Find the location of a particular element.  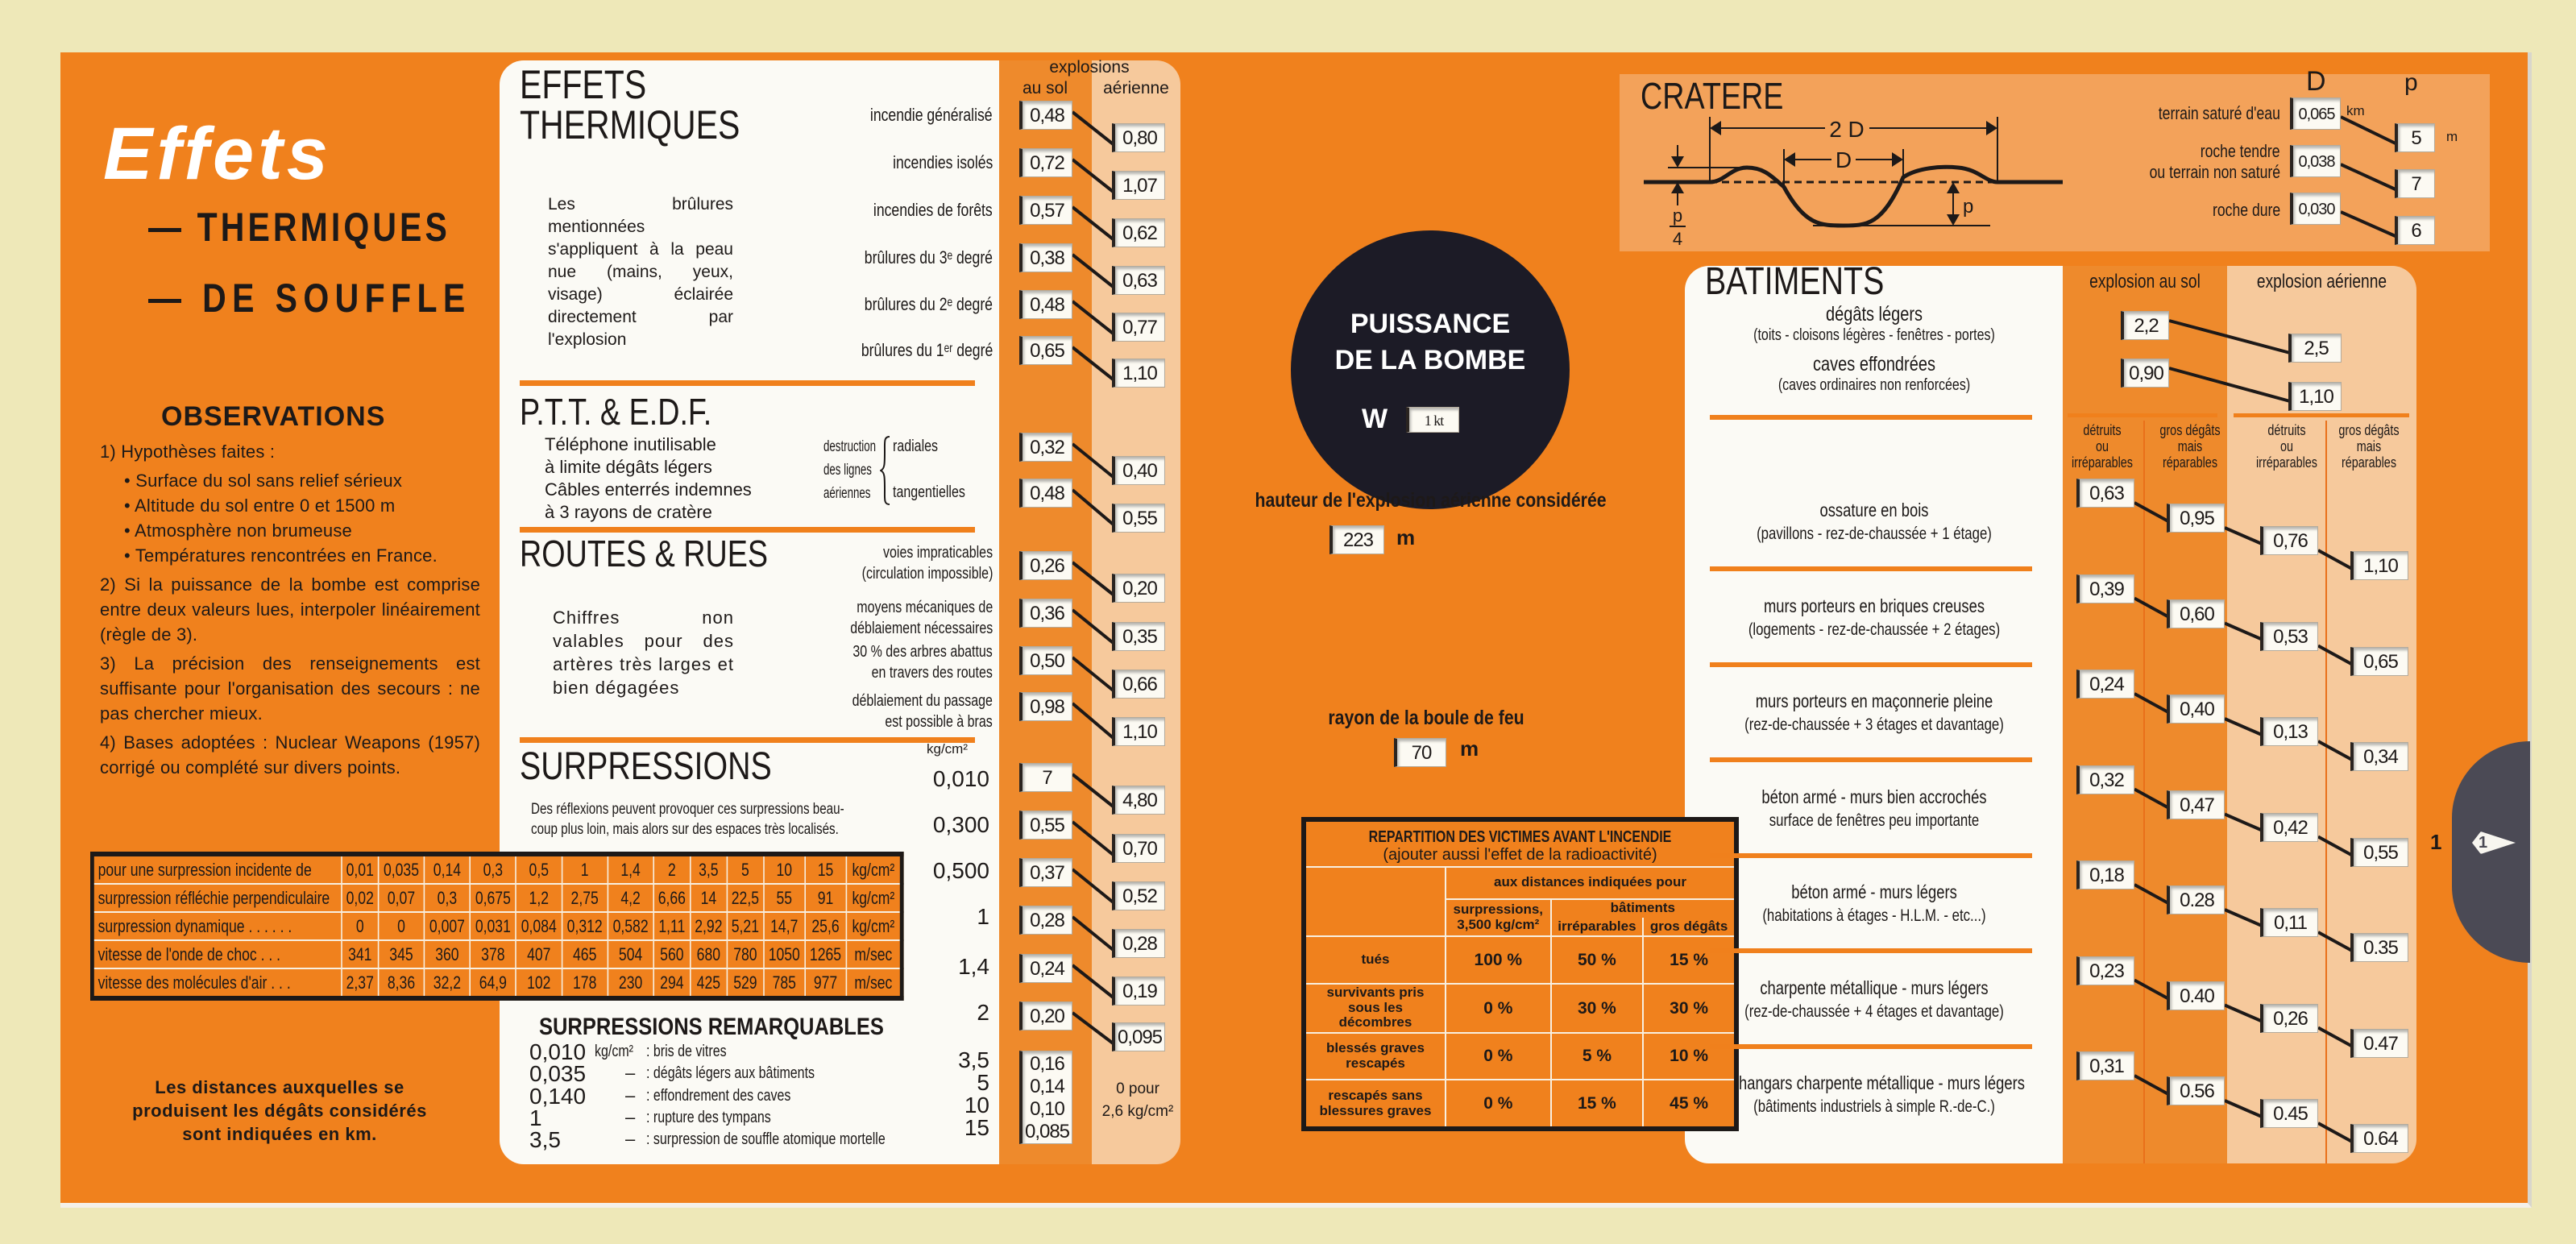

overpressure-header: surpressions, 3,500 kg/cm² is located at coordinates (1498, 918).